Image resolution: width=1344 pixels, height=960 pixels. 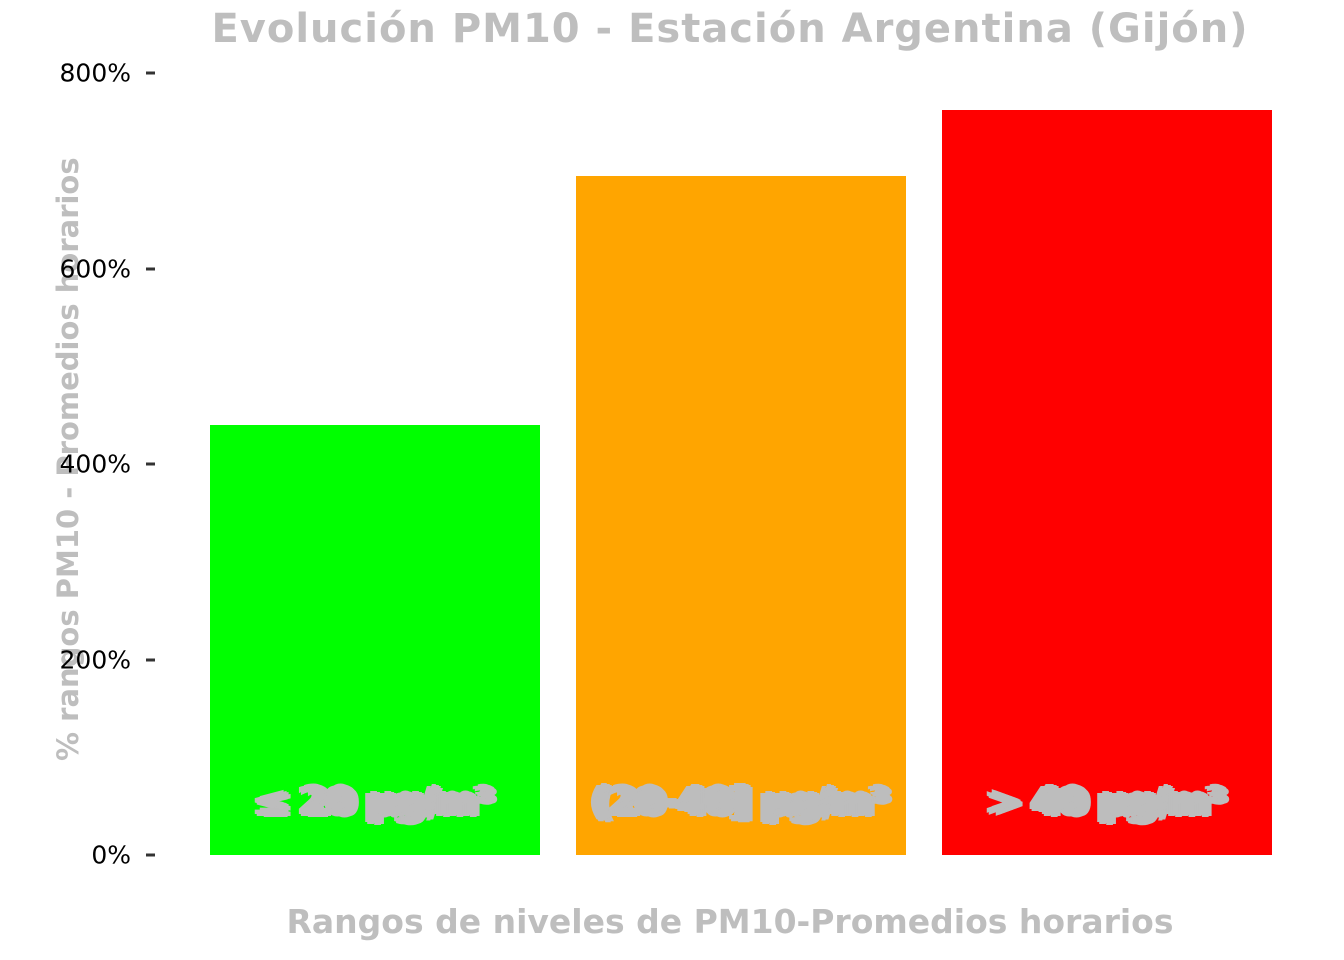 I want to click on y-axis: 0% 200% 400% 600% 800%, so click(x=78, y=464).